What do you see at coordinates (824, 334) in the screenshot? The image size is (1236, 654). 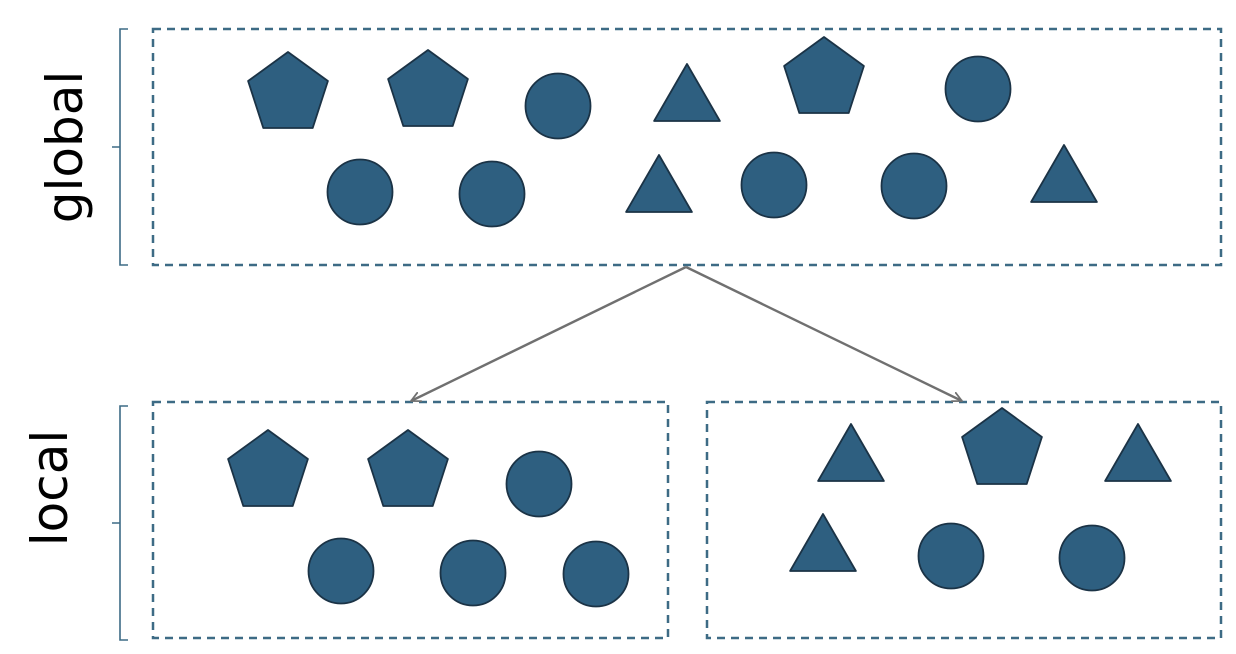 I see `arrow-to-local-right` at bounding box center [824, 334].